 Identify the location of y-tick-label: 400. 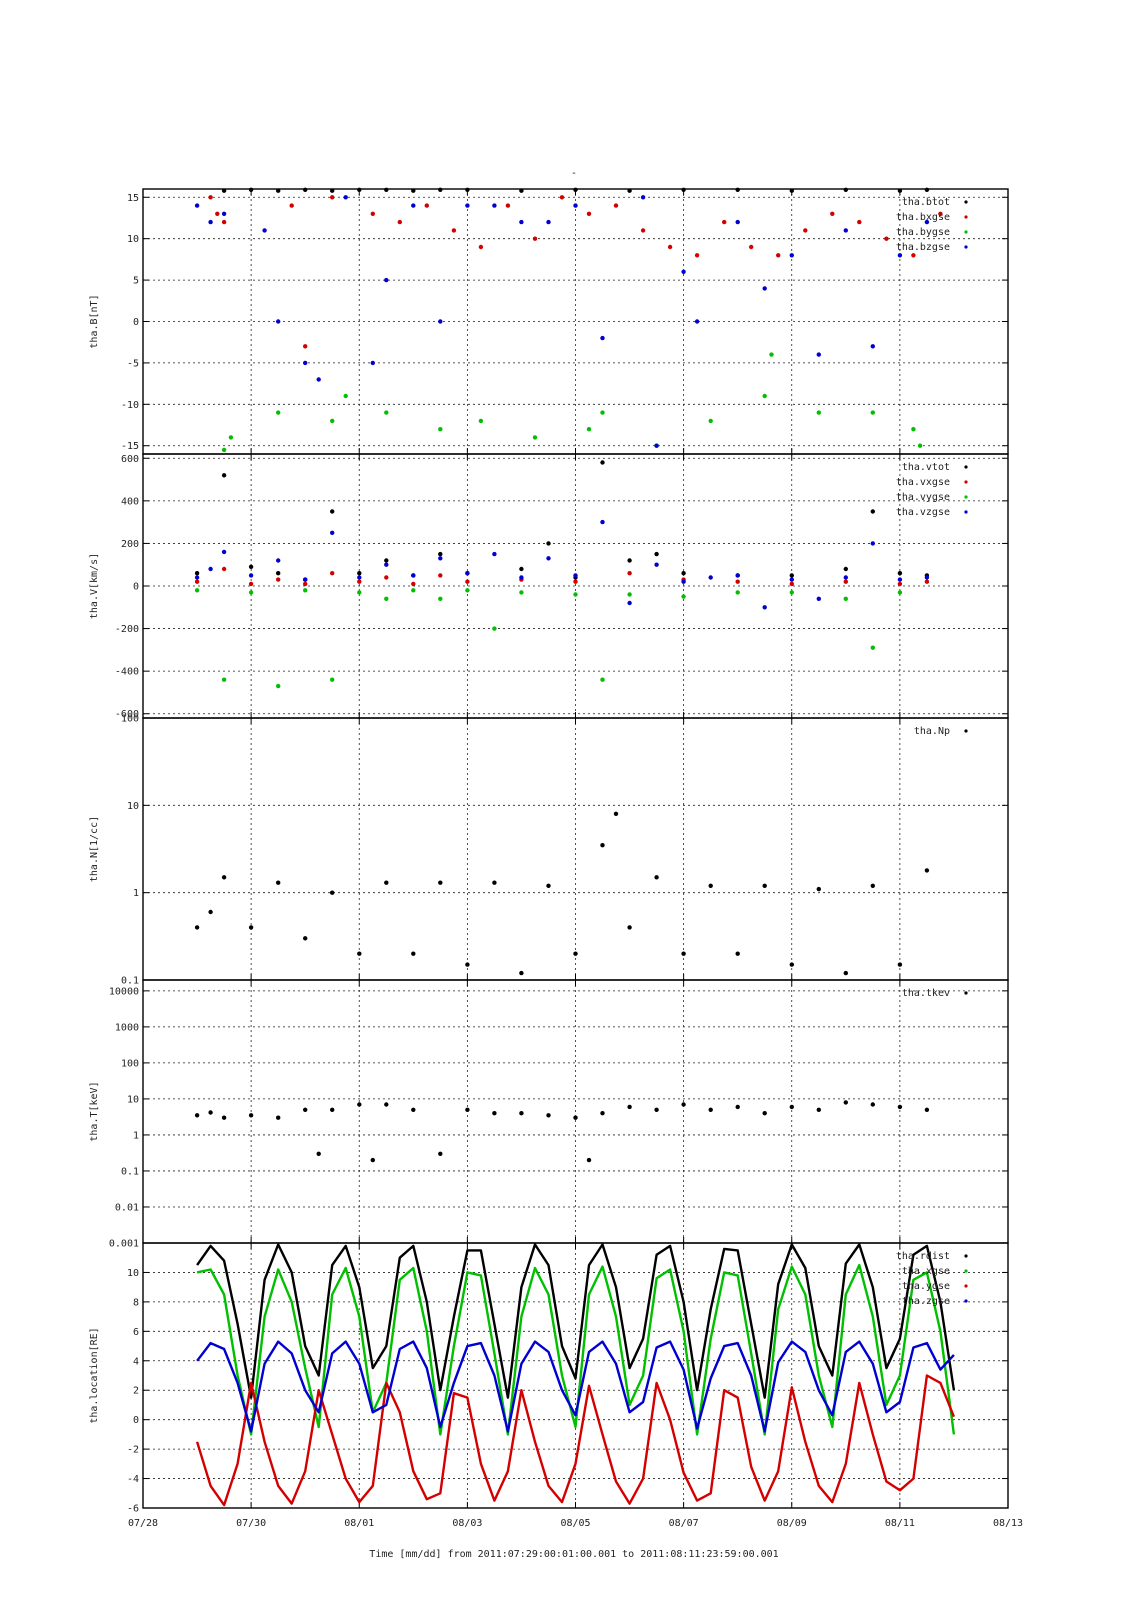
(130, 501).